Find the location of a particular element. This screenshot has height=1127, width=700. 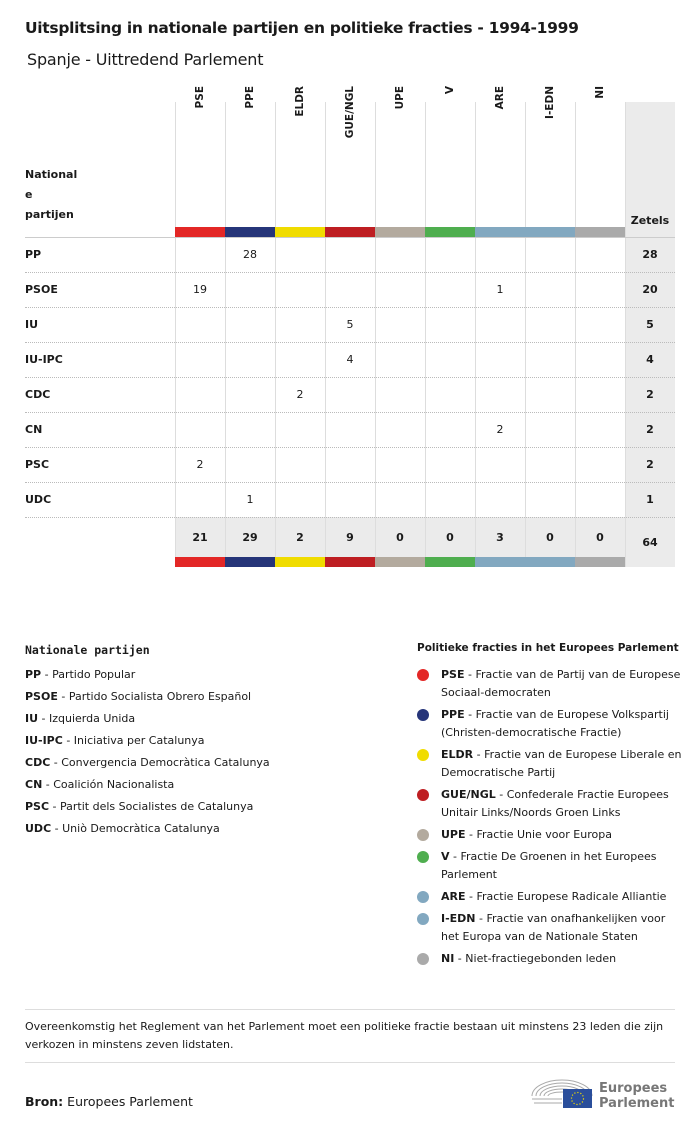

table-cell: 4 is located at coordinates (350, 359).